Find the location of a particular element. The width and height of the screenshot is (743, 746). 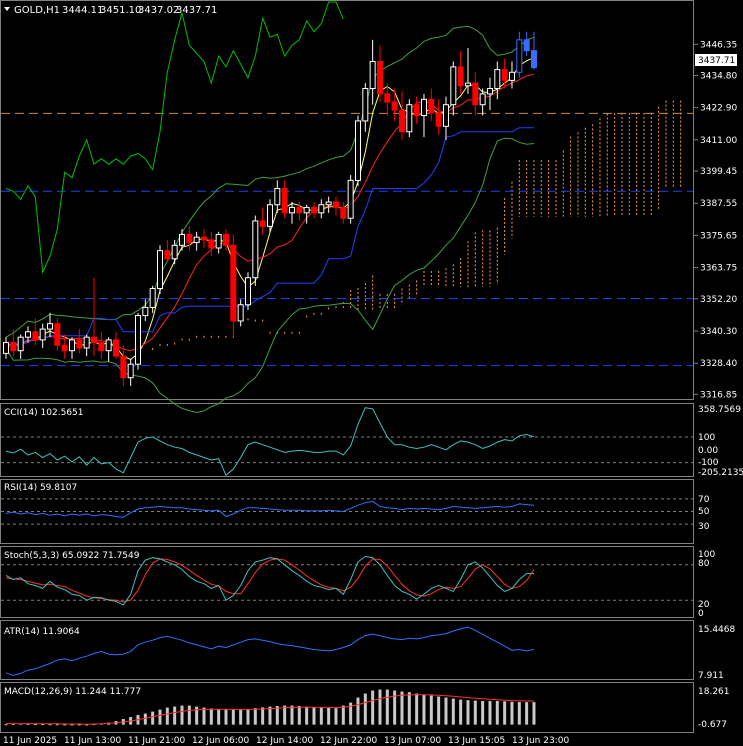

stoch-tick-20: 20 is located at coordinates (704, 605).